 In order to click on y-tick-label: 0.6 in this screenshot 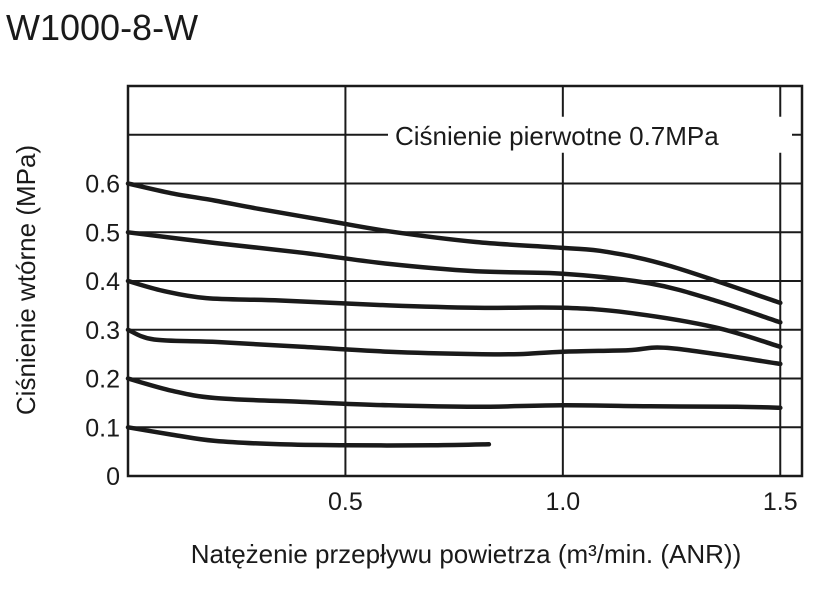, I will do `click(102, 185)`.